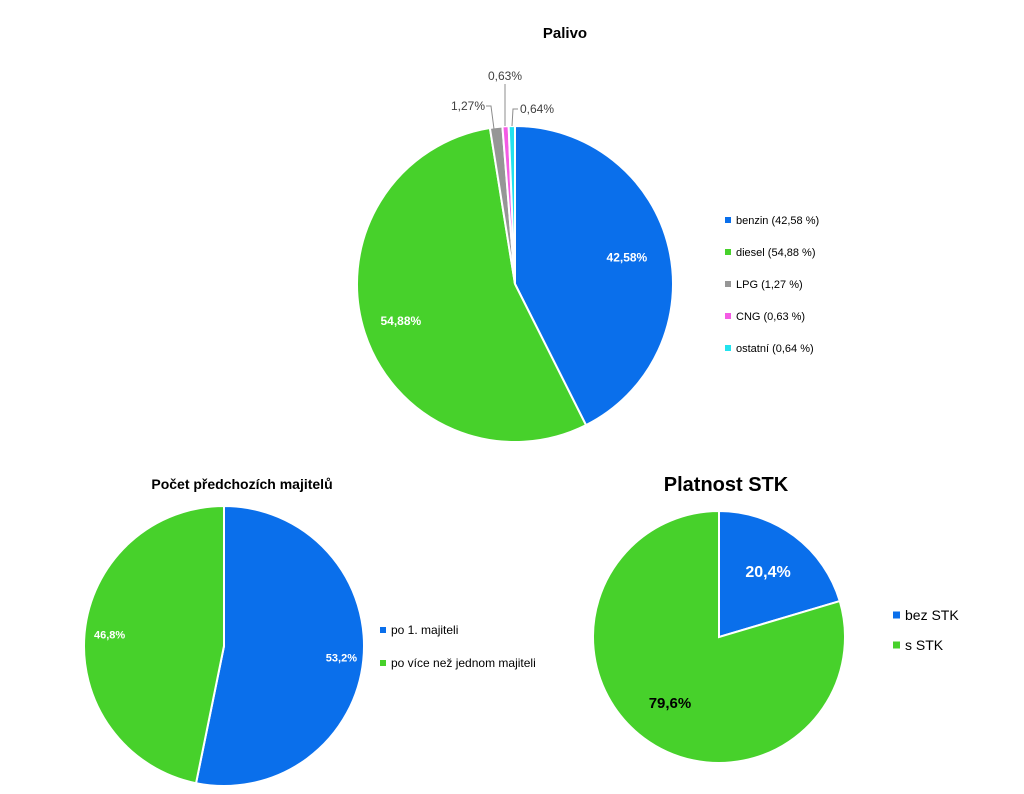 The width and height of the screenshot is (1024, 794). I want to click on legend-label: po více než jednom majiteli, so click(463, 663).